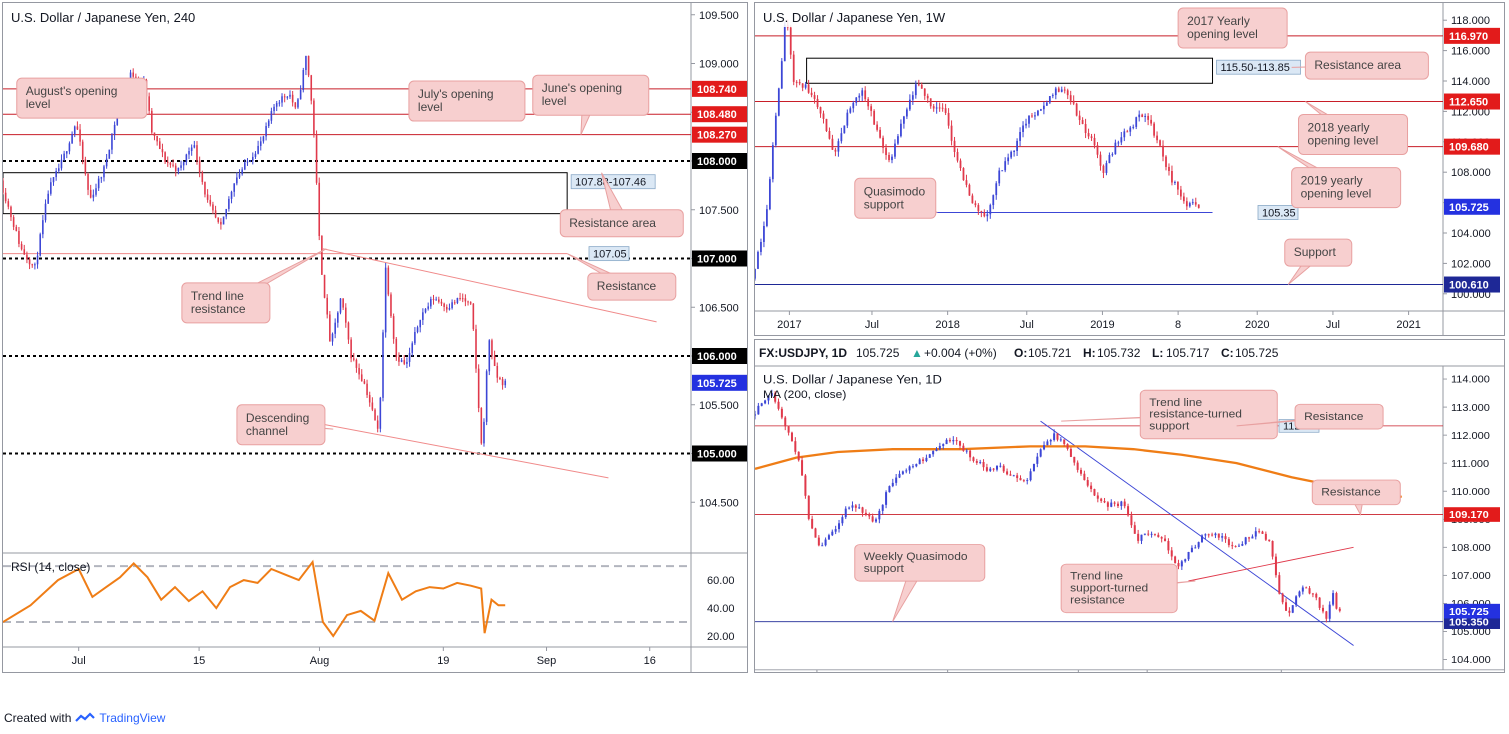 The image size is (1509, 734). Describe the element at coordinates (1469, 515) in the screenshot. I see `level-price-label: 109.170` at that location.